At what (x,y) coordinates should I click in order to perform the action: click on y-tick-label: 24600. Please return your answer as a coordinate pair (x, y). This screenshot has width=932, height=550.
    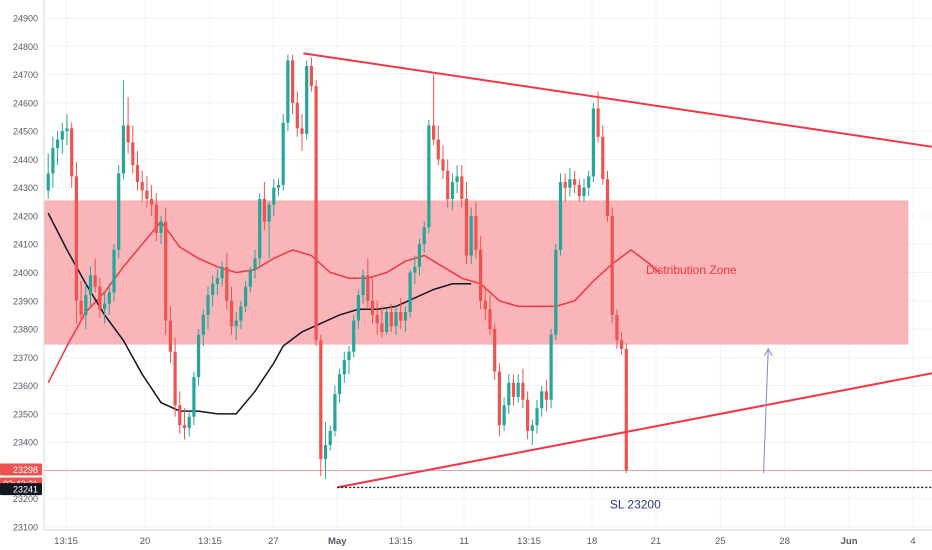
    Looking at the image, I should click on (25, 103).